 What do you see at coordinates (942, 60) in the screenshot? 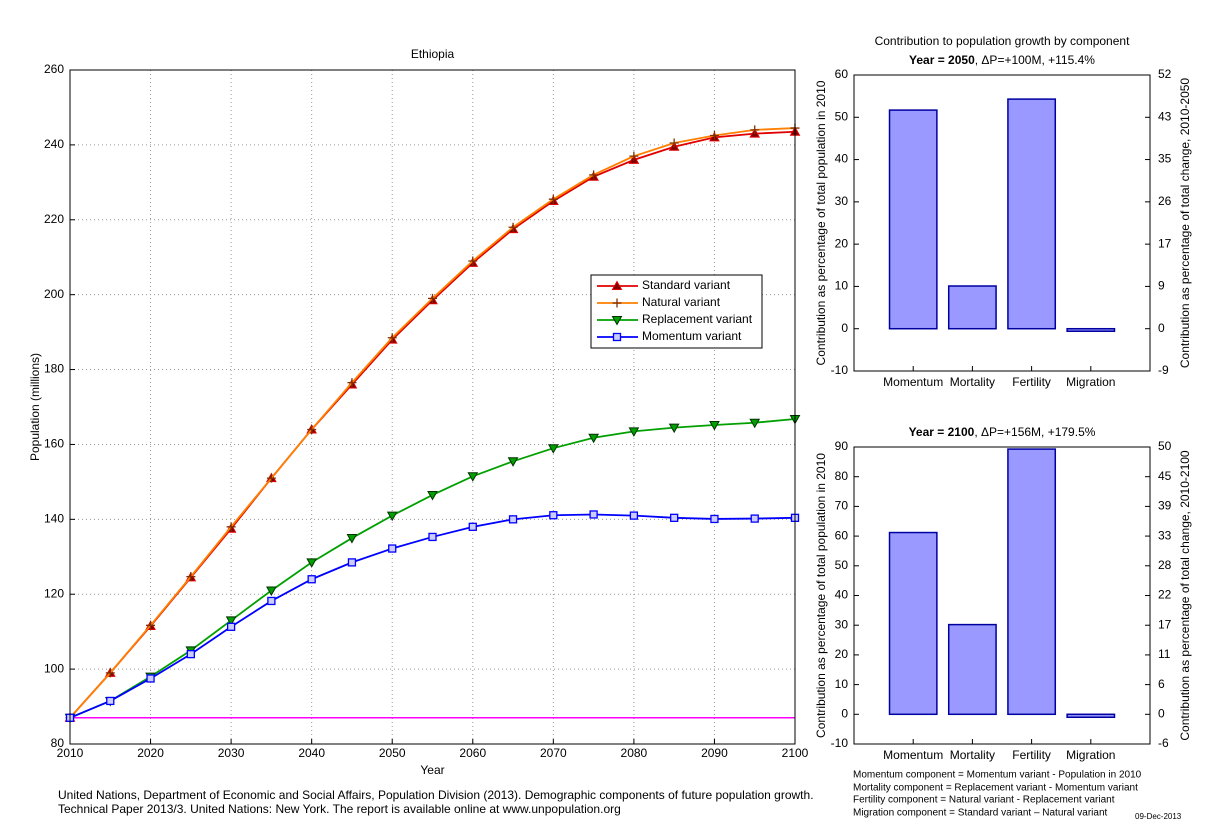
I see `subtitle-year: Year = 2050` at bounding box center [942, 60].